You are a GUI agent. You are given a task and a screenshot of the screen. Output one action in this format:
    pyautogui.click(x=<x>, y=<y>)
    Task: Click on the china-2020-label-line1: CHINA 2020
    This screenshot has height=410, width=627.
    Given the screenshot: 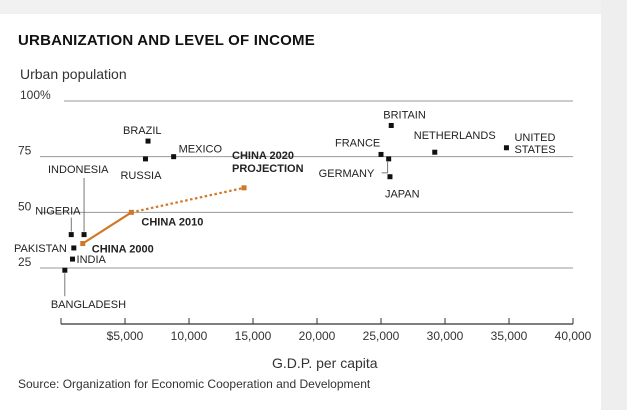 What is the action you would take?
    pyautogui.click(x=263, y=156)
    